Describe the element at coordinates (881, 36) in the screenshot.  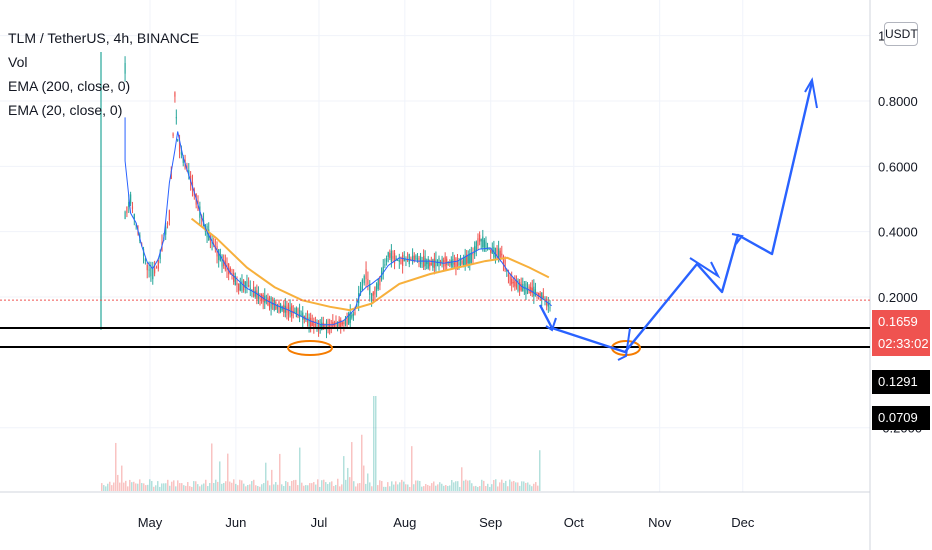
I see `y-tick-label-0: 1` at that location.